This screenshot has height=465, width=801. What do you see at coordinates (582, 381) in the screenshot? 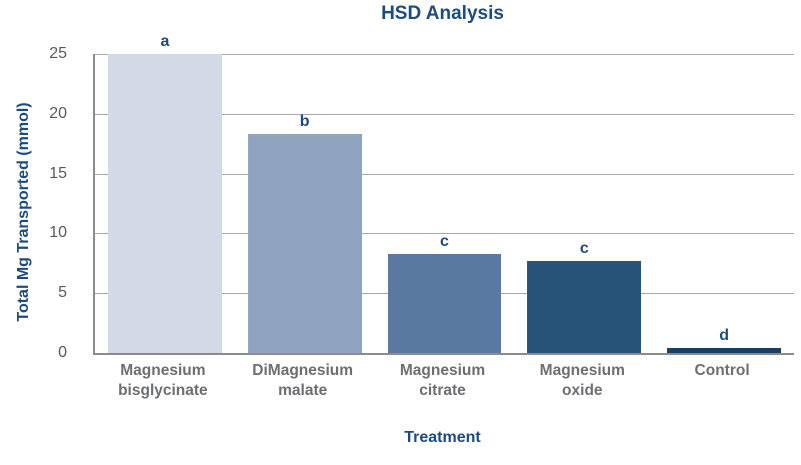
I see `x-tick-label: Magnesium oxide` at bounding box center [582, 381].